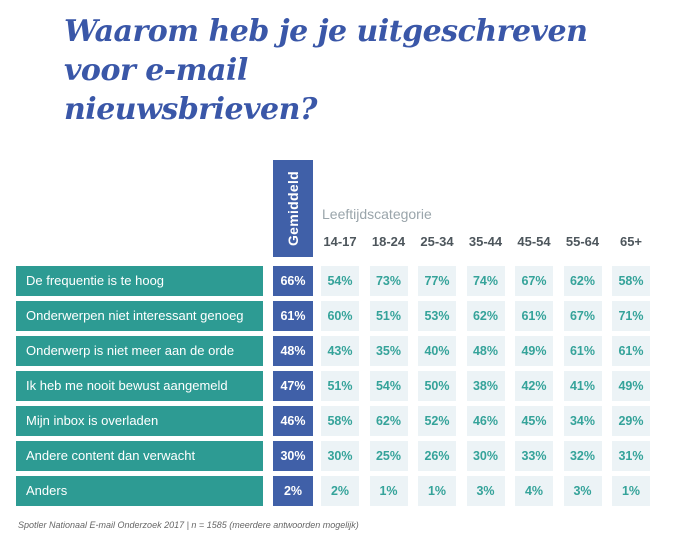 This screenshot has width=675, height=552. What do you see at coordinates (582, 241) in the screenshot?
I see `age-column-header-55-64: 55-64` at bounding box center [582, 241].